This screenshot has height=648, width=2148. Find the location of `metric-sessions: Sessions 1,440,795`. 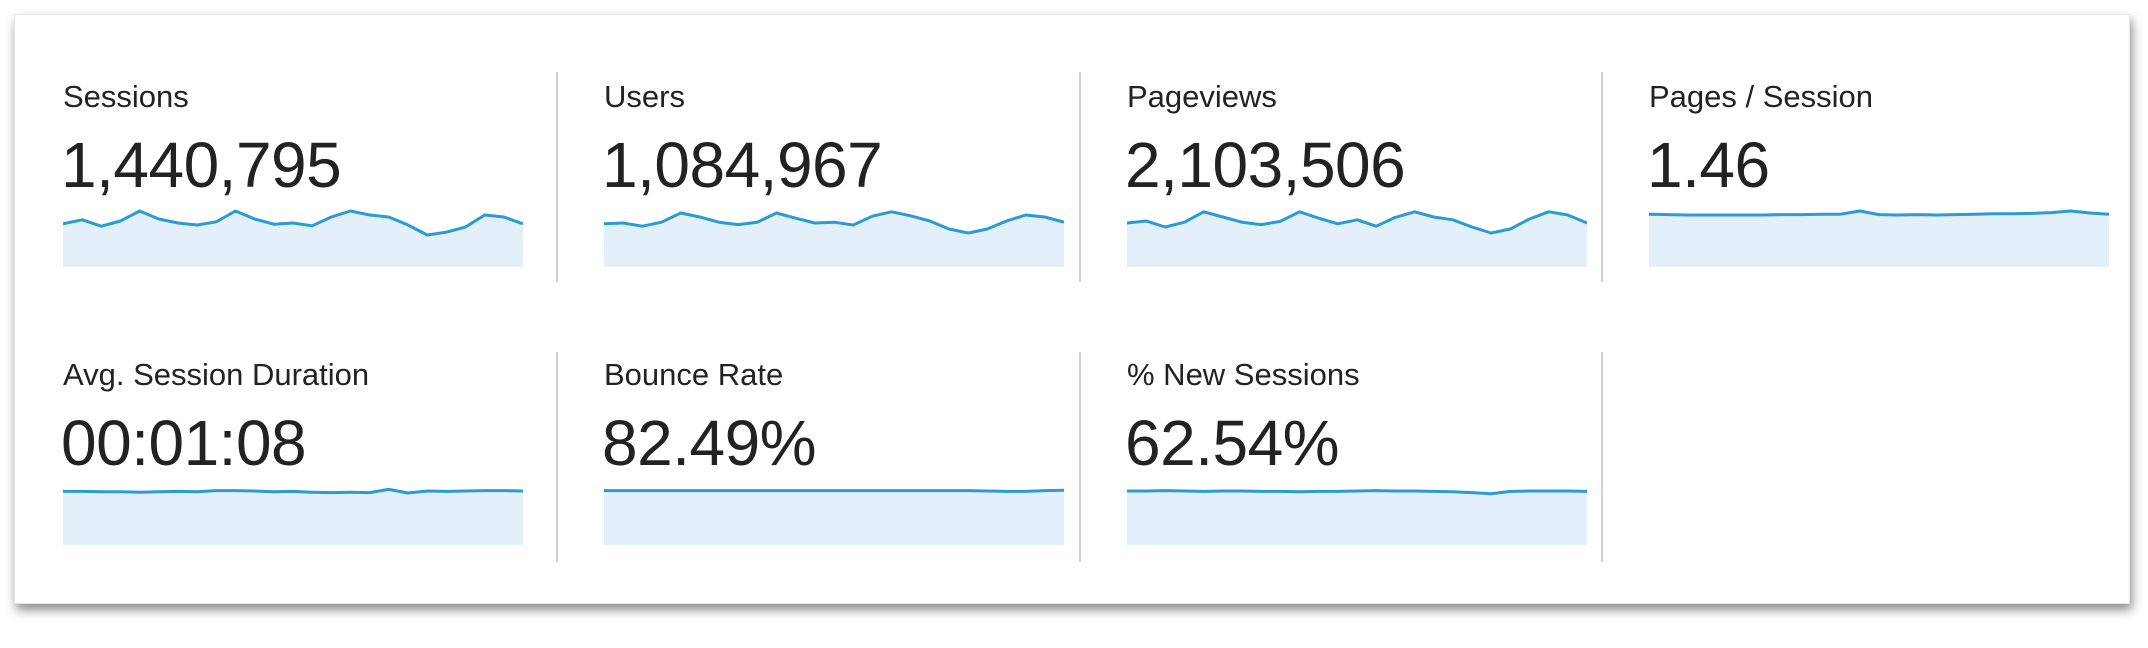

metric-sessions: Sessions 1,440,795 is located at coordinates (276, 141).